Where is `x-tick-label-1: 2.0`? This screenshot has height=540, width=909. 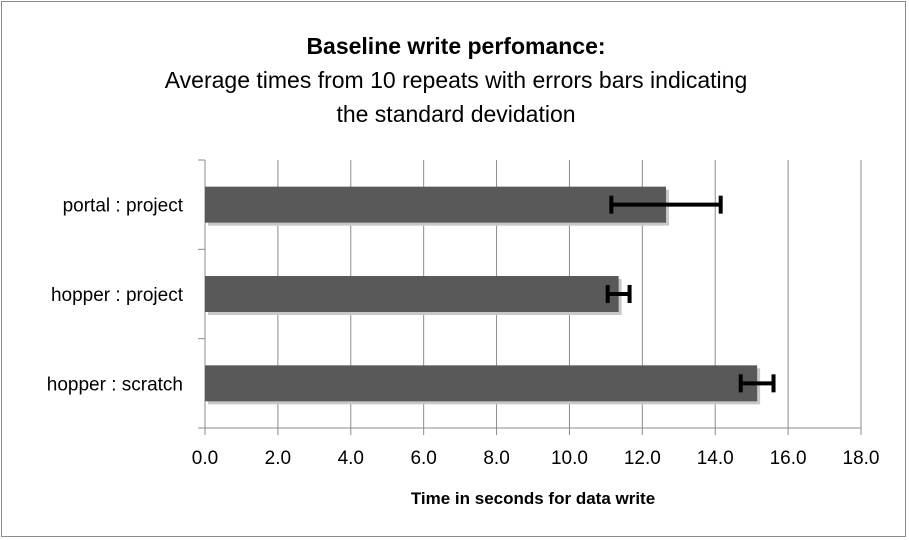
x-tick-label-1: 2.0 is located at coordinates (278, 458).